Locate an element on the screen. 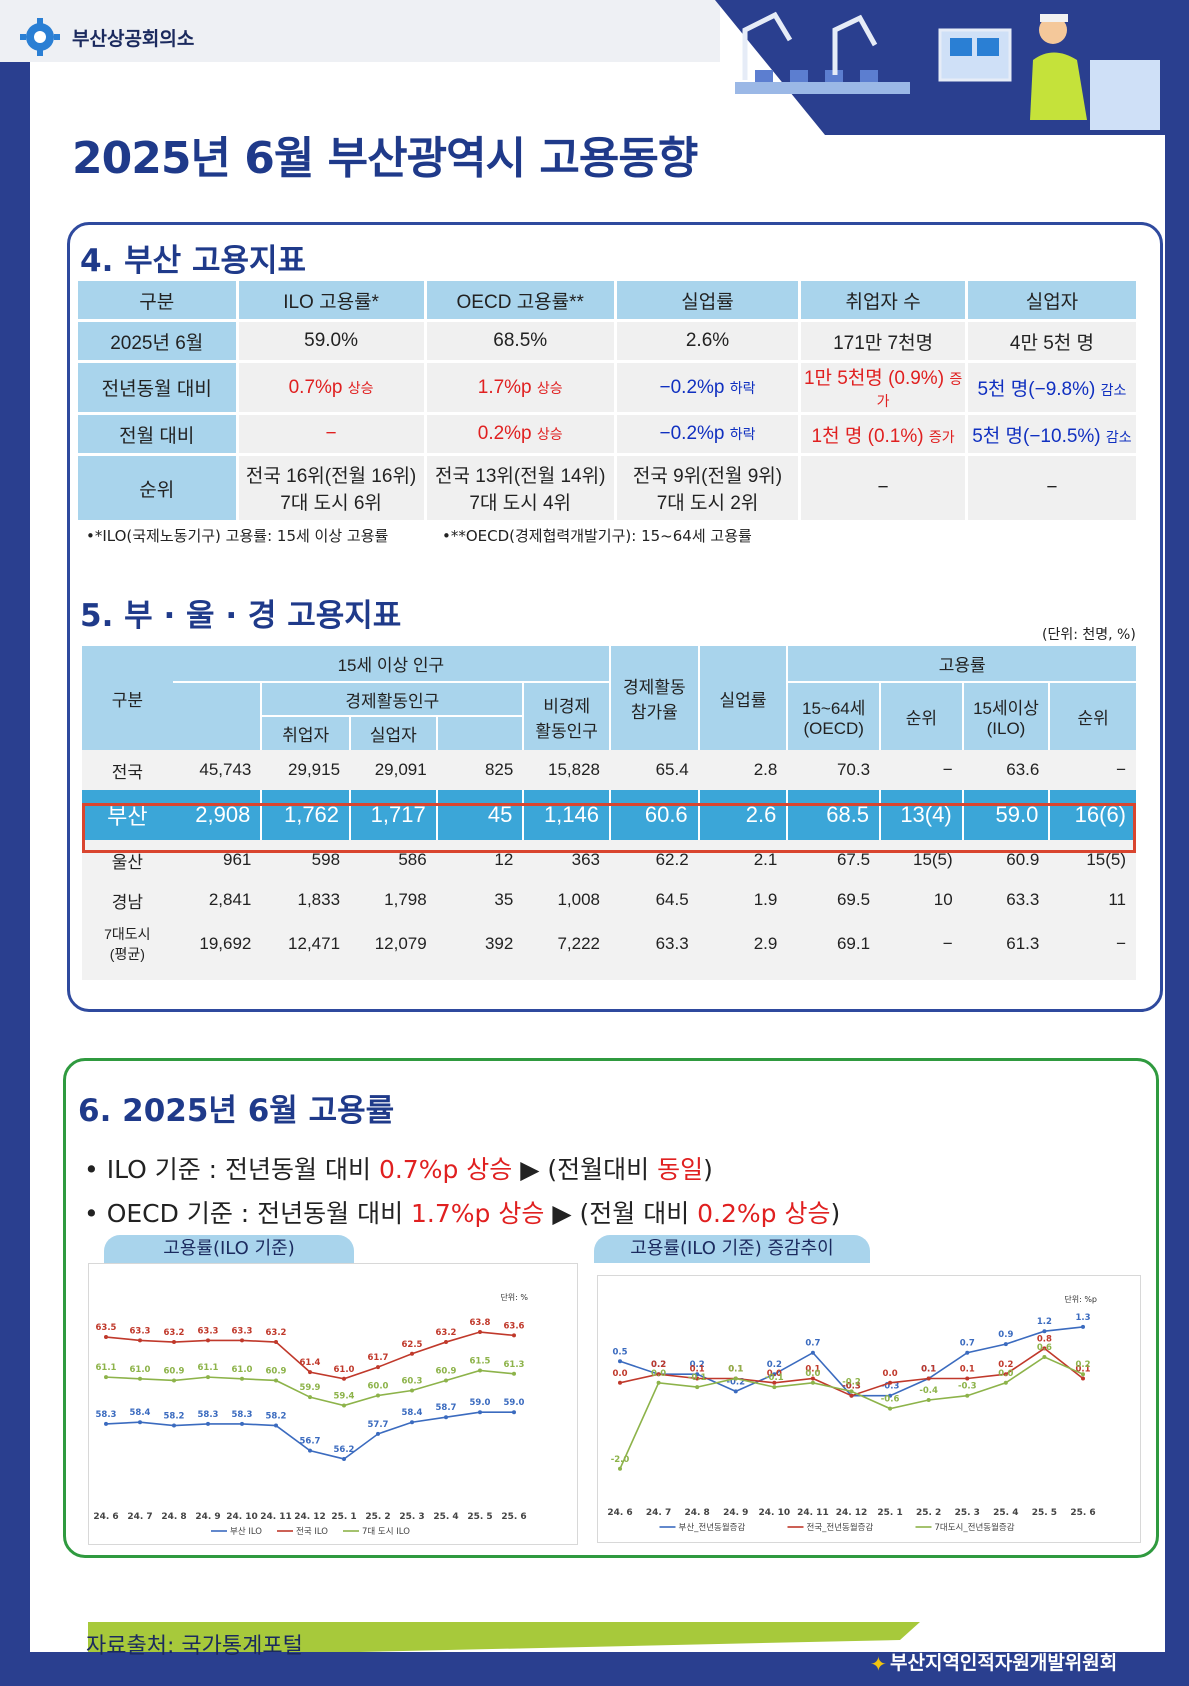 The image size is (1189, 1686). region-label: 경남 is located at coordinates (127, 902).